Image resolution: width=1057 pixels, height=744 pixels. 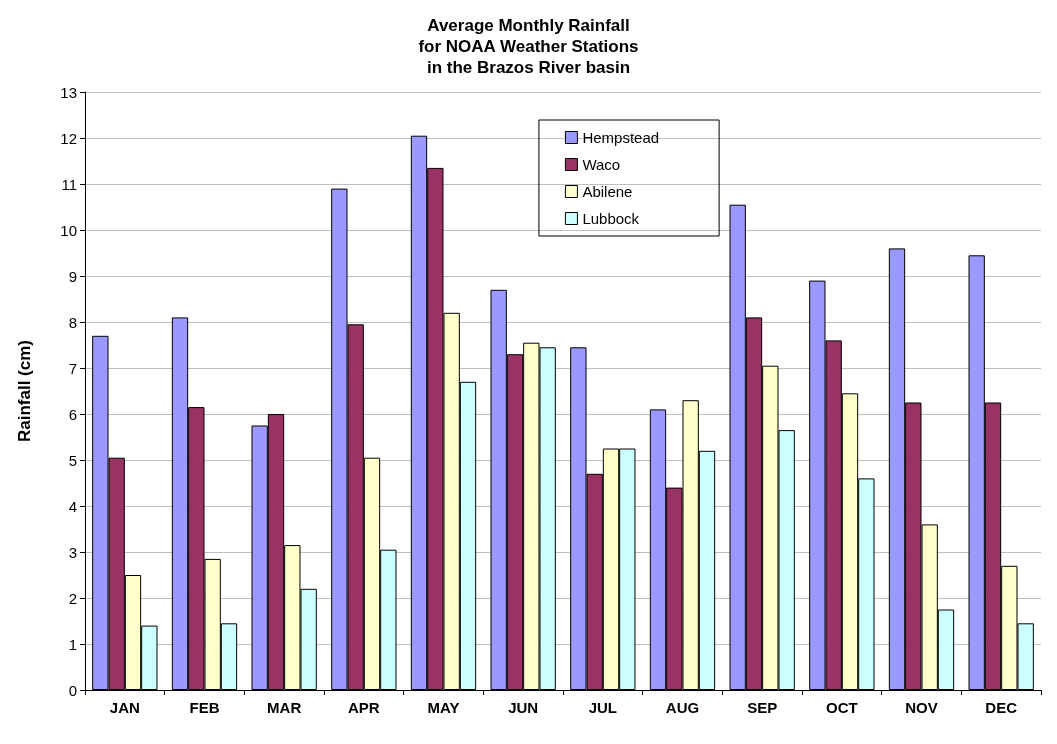 I want to click on x-tick-label: DEC, so click(x=1001, y=707).